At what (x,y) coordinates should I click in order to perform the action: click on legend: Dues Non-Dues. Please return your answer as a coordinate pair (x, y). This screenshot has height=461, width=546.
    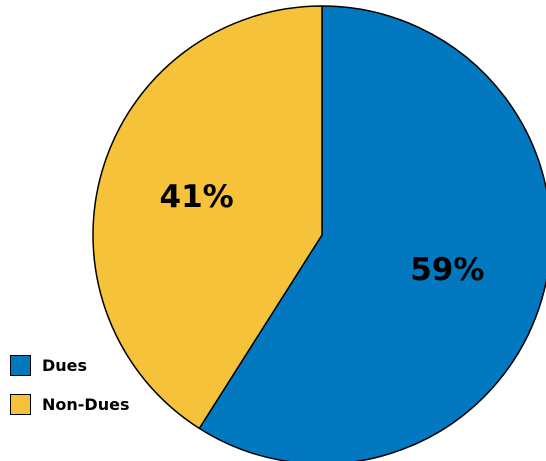
    Looking at the image, I should click on (69, 389).